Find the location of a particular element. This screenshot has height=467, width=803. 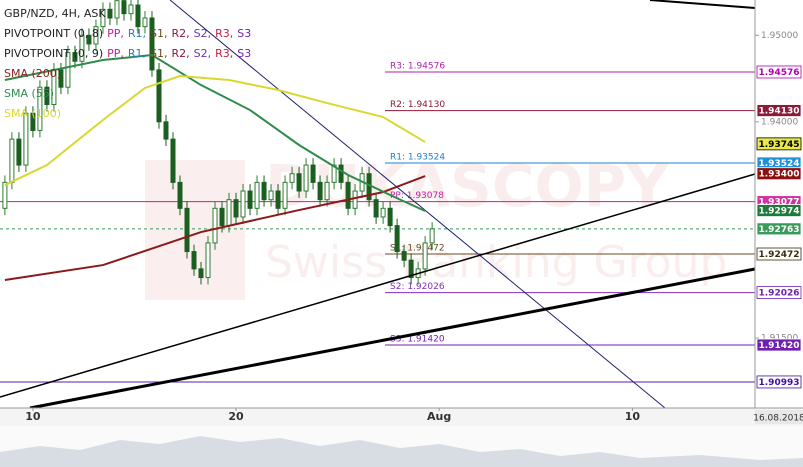

price-tag-label: 1.94130 is located at coordinates (779, 112).